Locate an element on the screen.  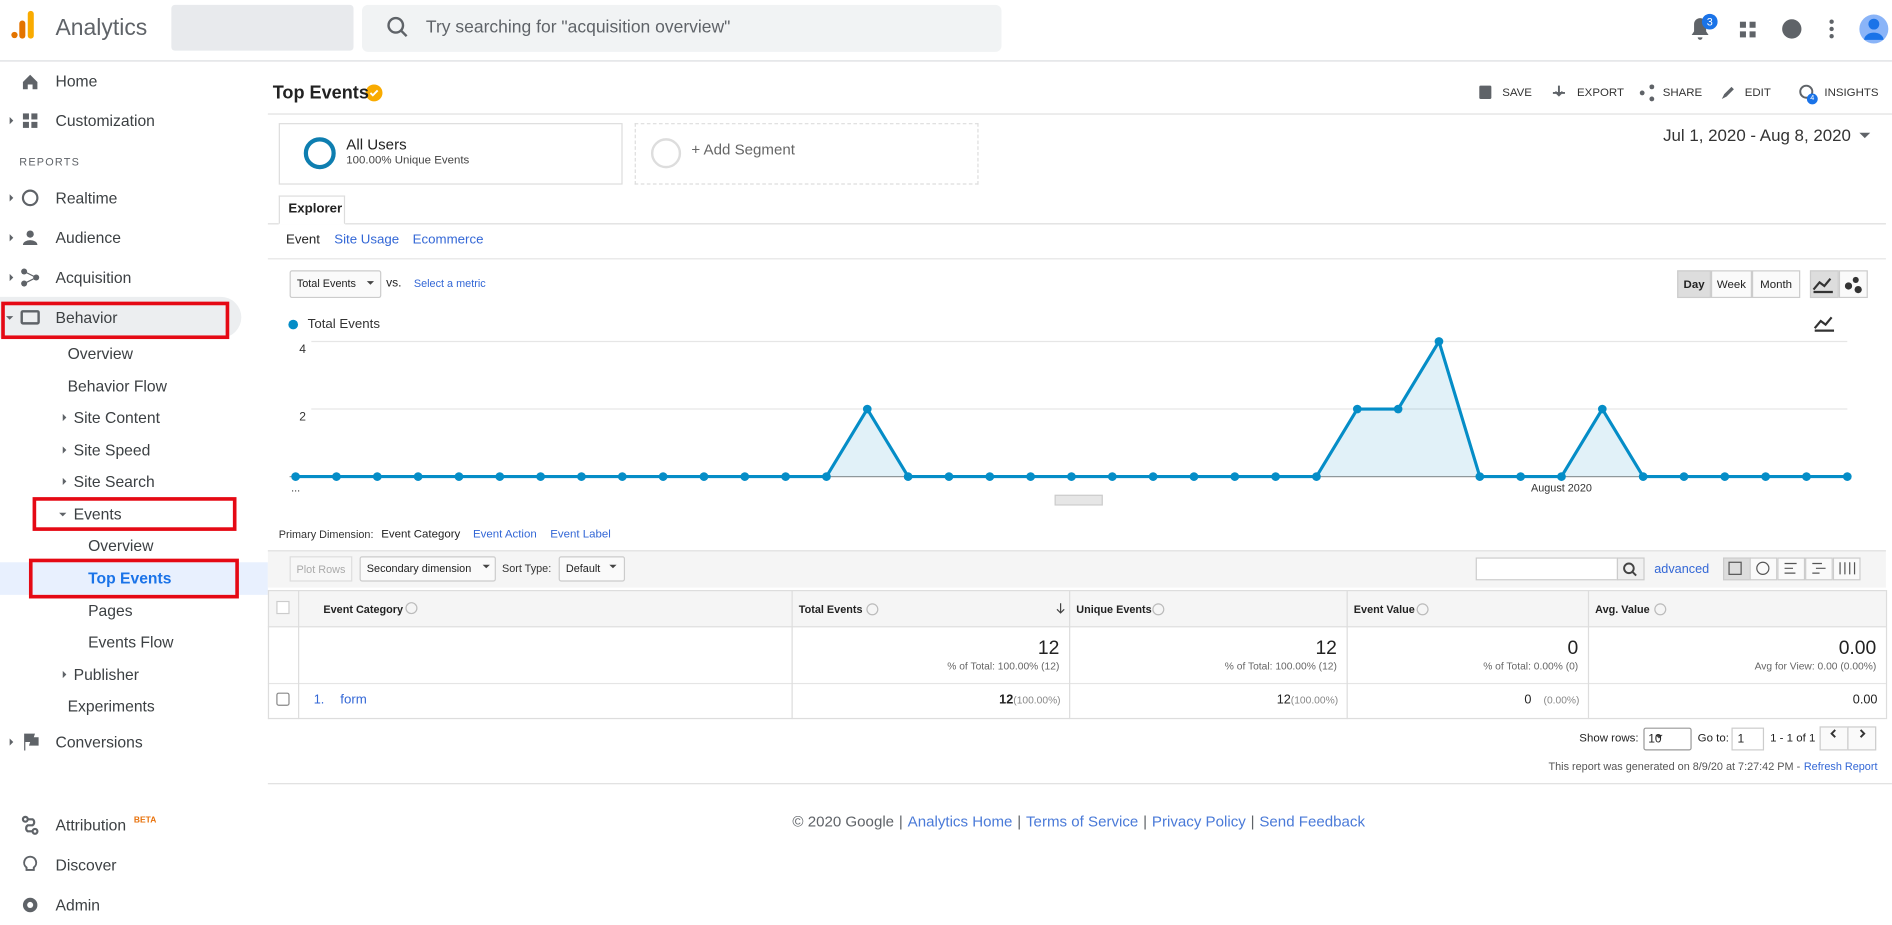
granularity-label: Week is located at coordinates (1731, 284).